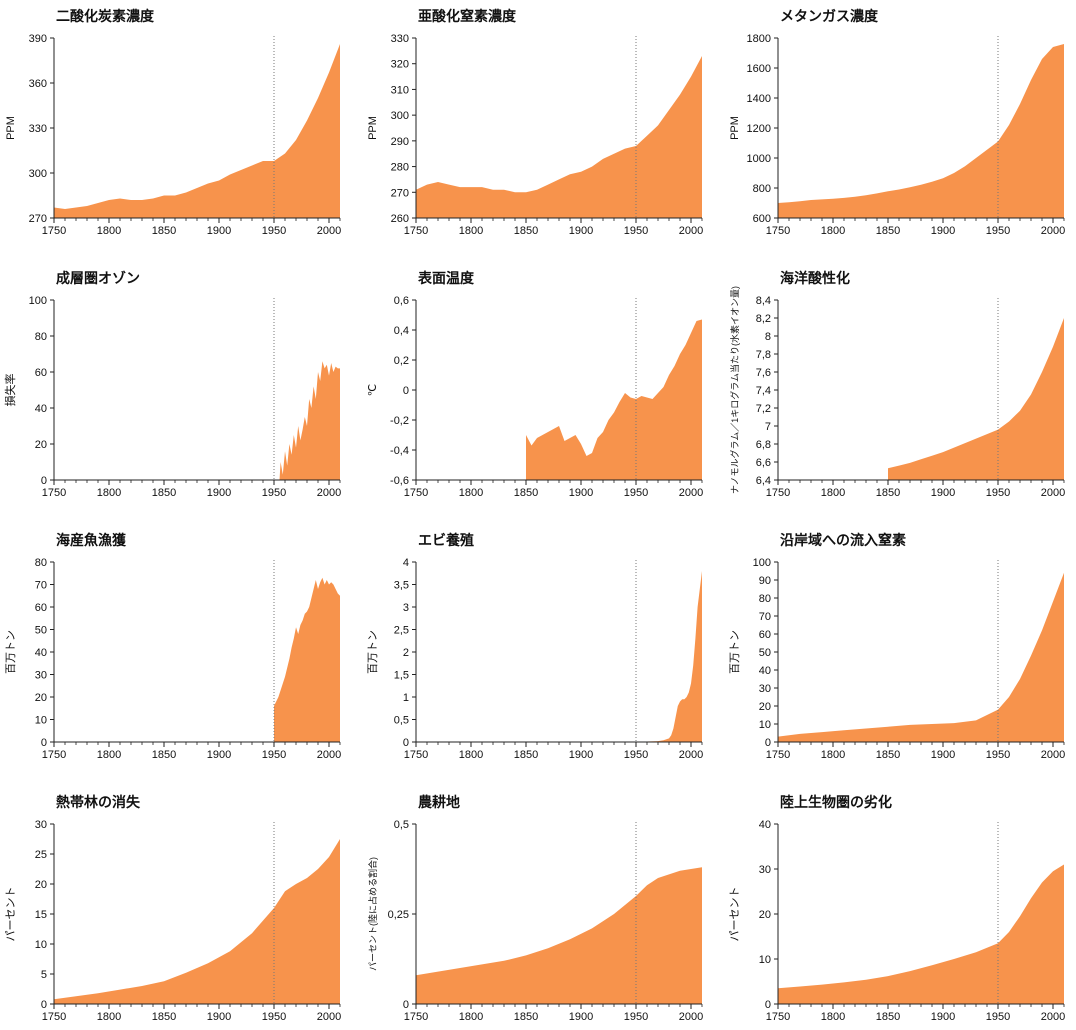  Describe the element at coordinates (373, 390) in the screenshot. I see `y-axis-label: ℃` at that location.